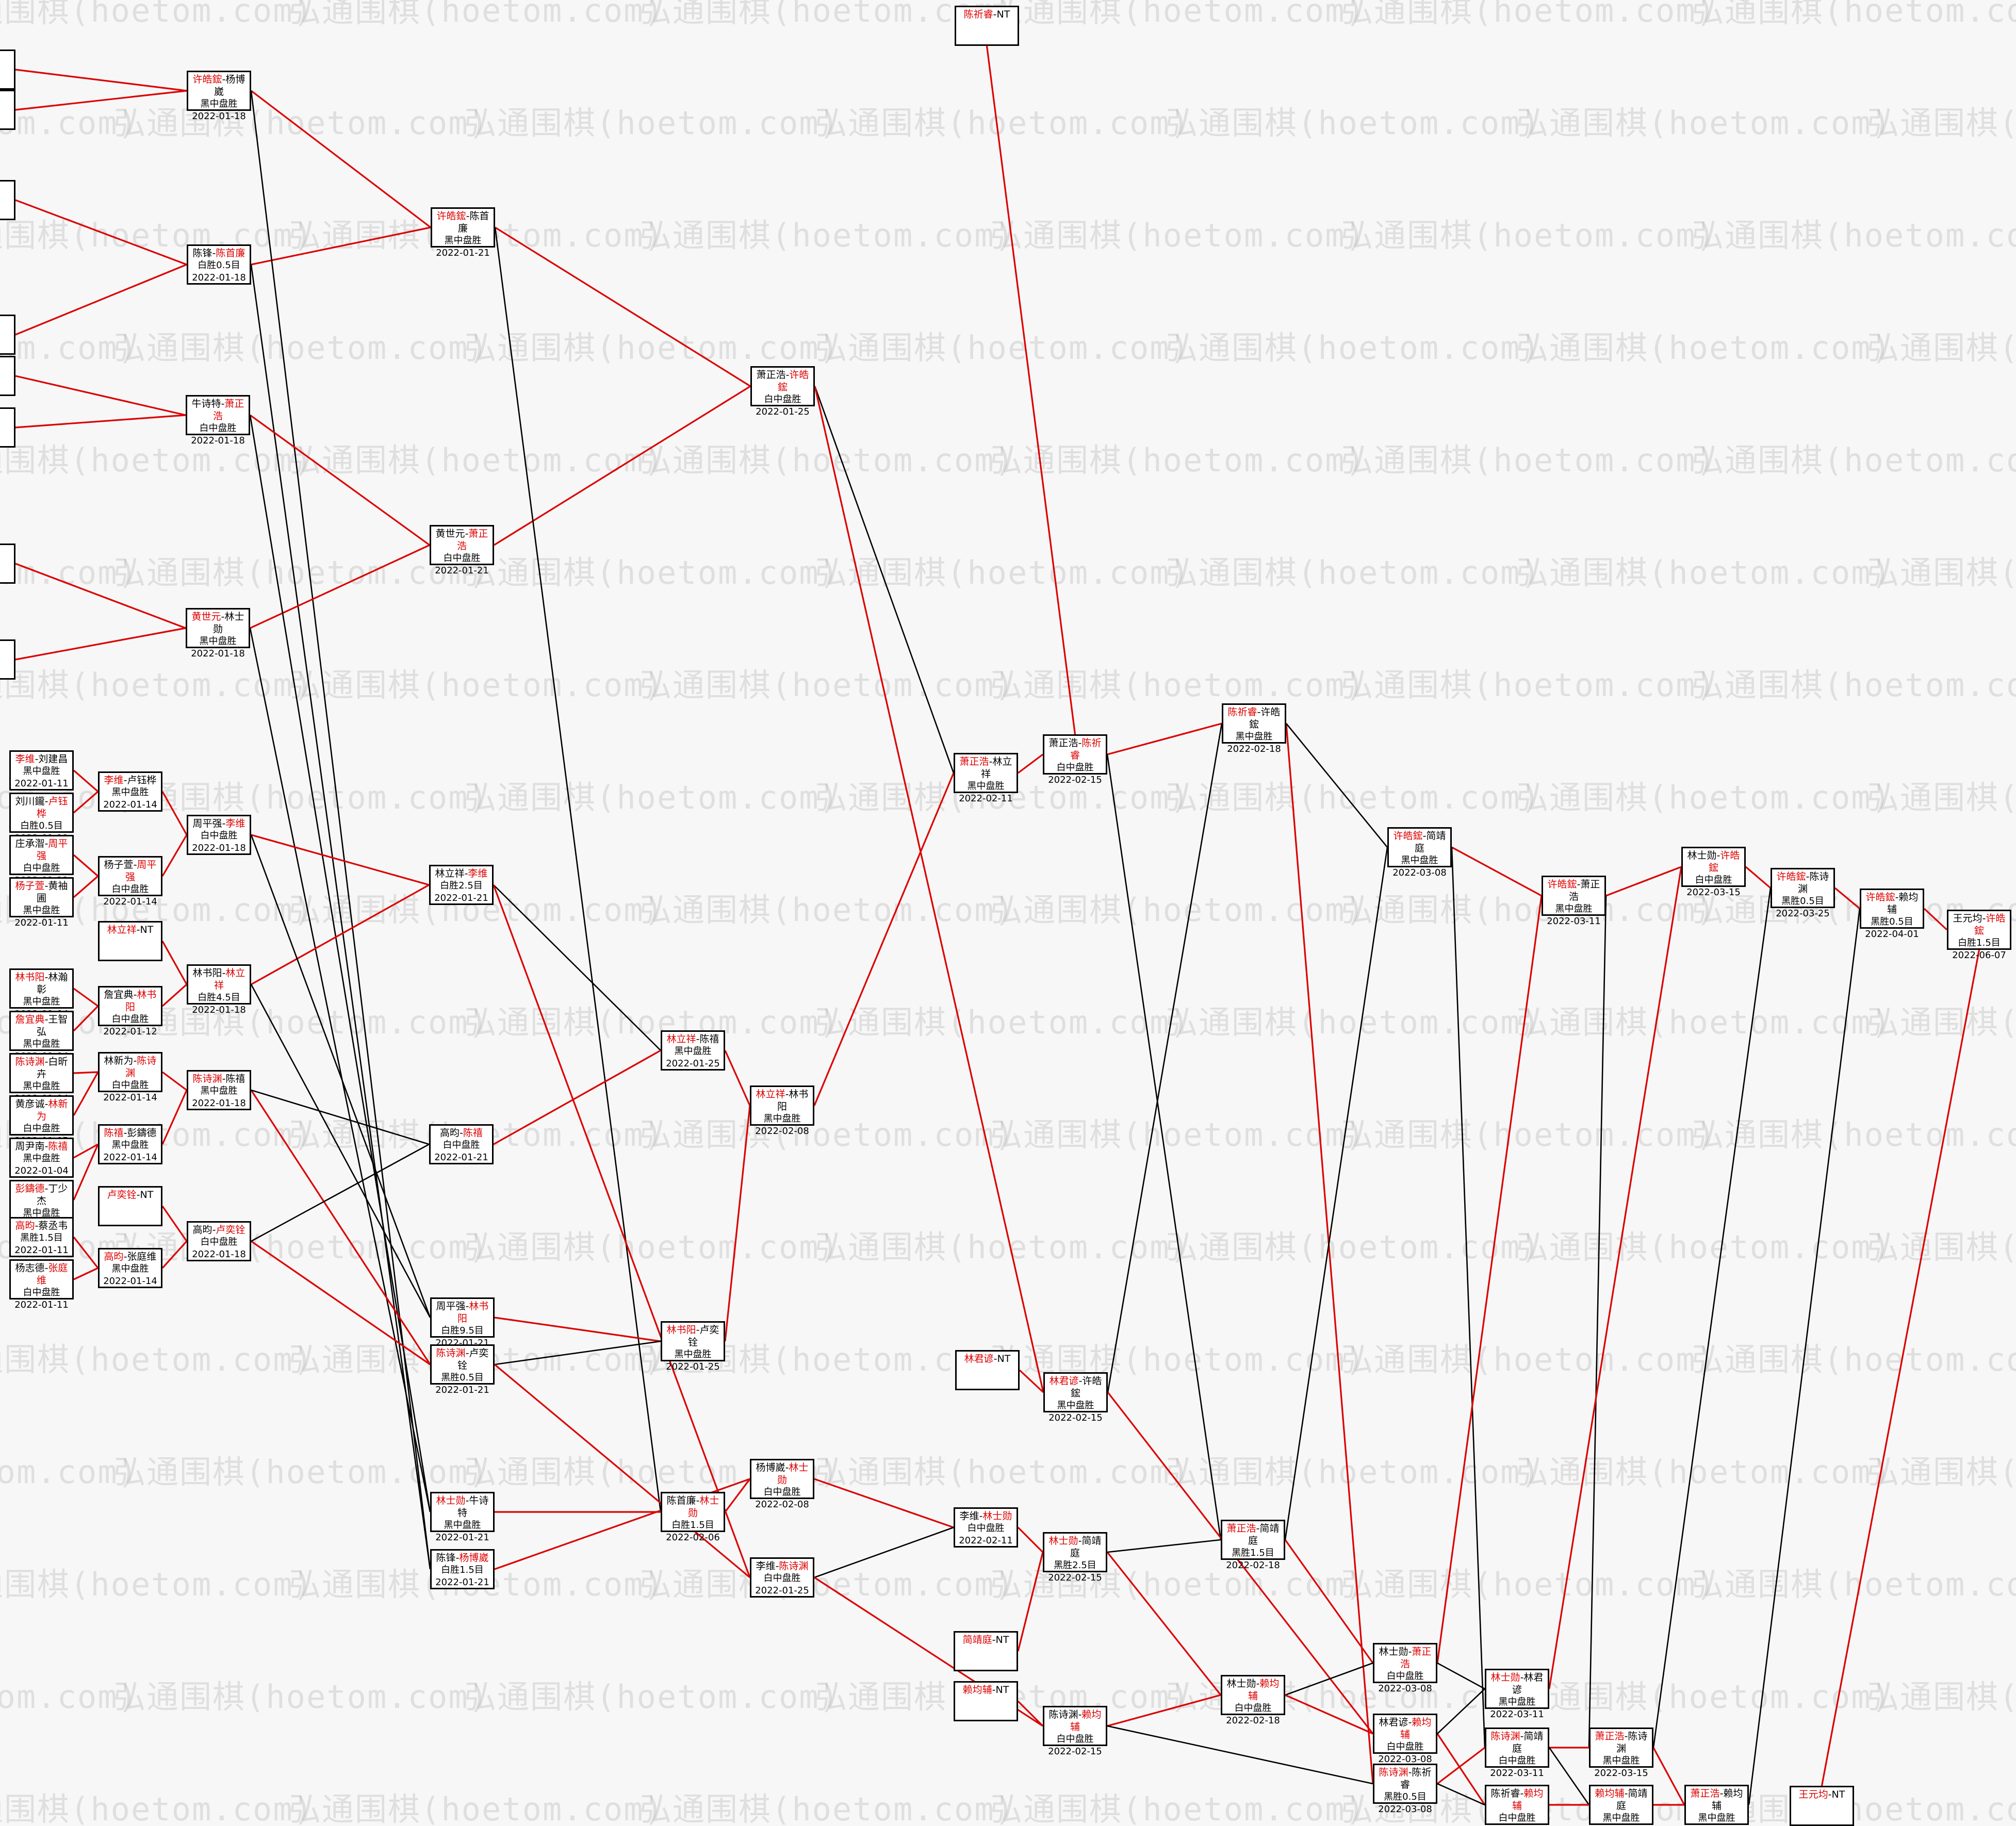  Describe the element at coordinates (782, 1577) in the screenshot. I see `match-box-E6: 李维-陈诗渊 白中盘胜 2022-01-25` at that location.